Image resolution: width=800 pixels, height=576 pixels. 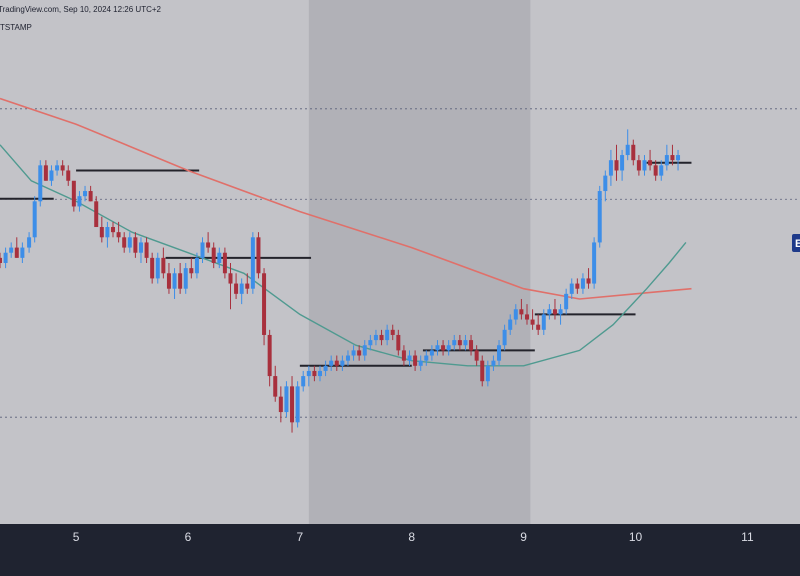 What do you see at coordinates (76, 537) in the screenshot?
I see `x-tick-label: 5` at bounding box center [76, 537].